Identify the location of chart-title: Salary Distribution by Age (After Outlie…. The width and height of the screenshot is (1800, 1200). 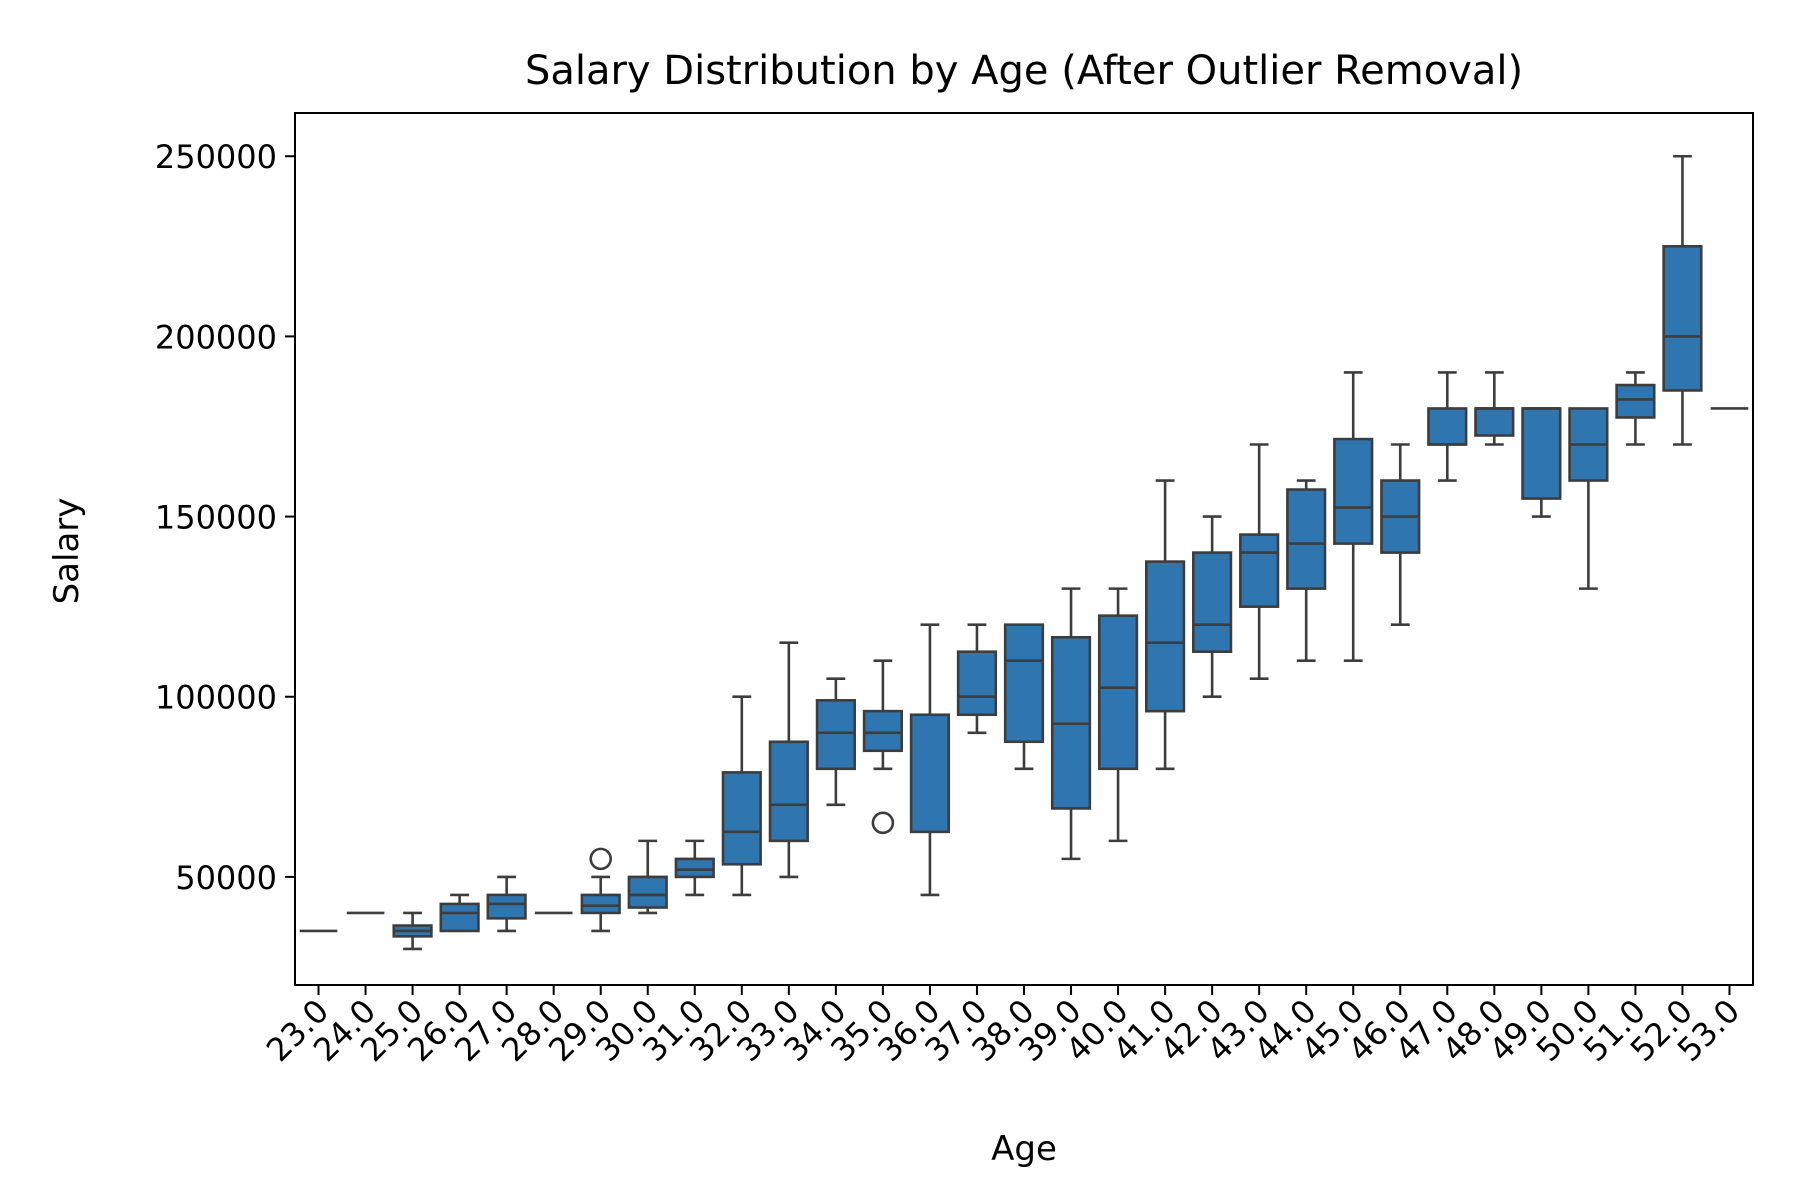
(1024, 71).